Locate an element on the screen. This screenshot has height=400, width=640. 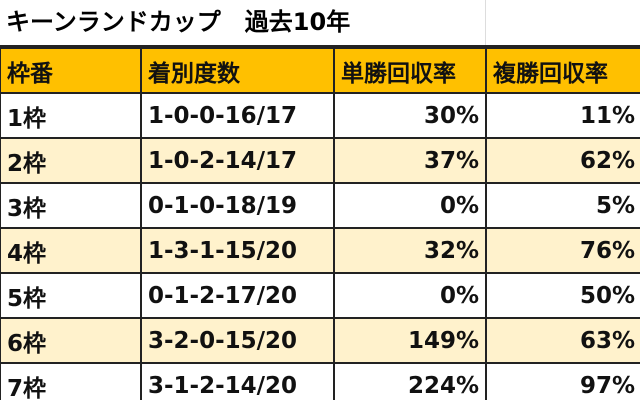
table-cell: 1-0-0-16/17 is located at coordinates (237, 115).